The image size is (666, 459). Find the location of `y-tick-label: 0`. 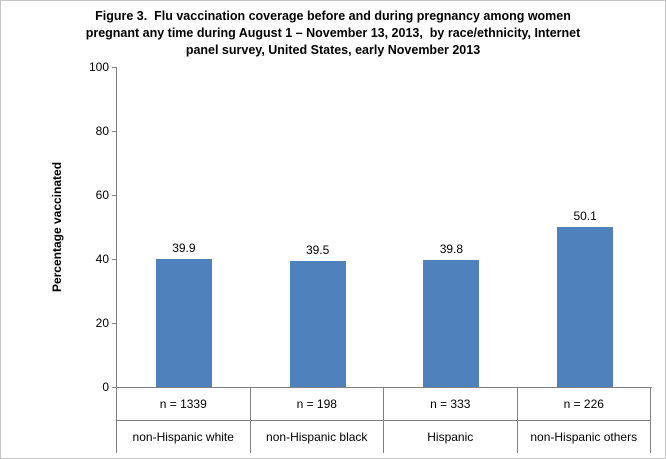

y-tick-label: 0 is located at coordinates (105, 387).